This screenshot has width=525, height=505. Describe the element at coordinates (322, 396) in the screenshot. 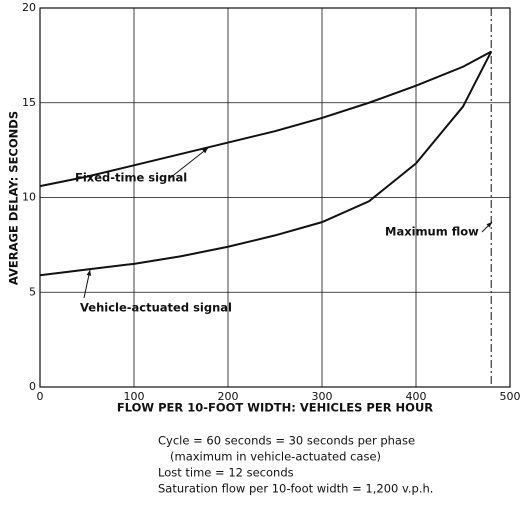

I see `x-tick-label: 300` at that location.